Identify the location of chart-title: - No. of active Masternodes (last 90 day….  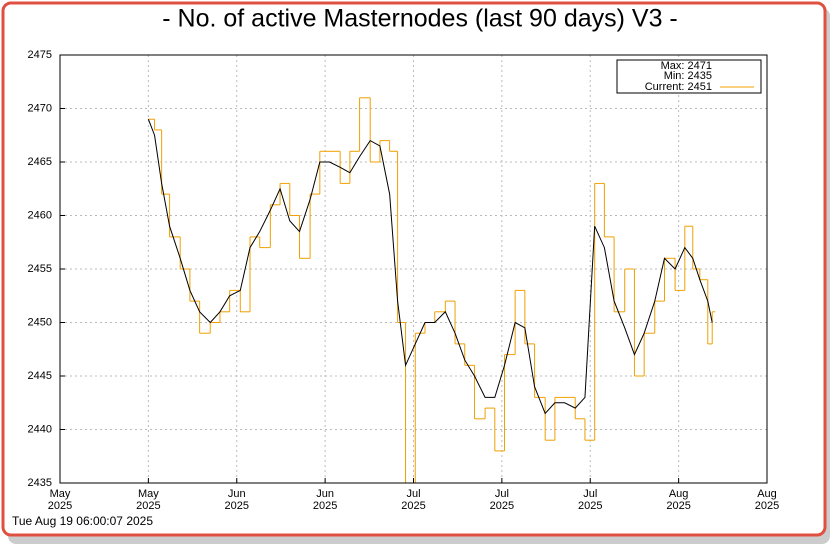
(420, 19).